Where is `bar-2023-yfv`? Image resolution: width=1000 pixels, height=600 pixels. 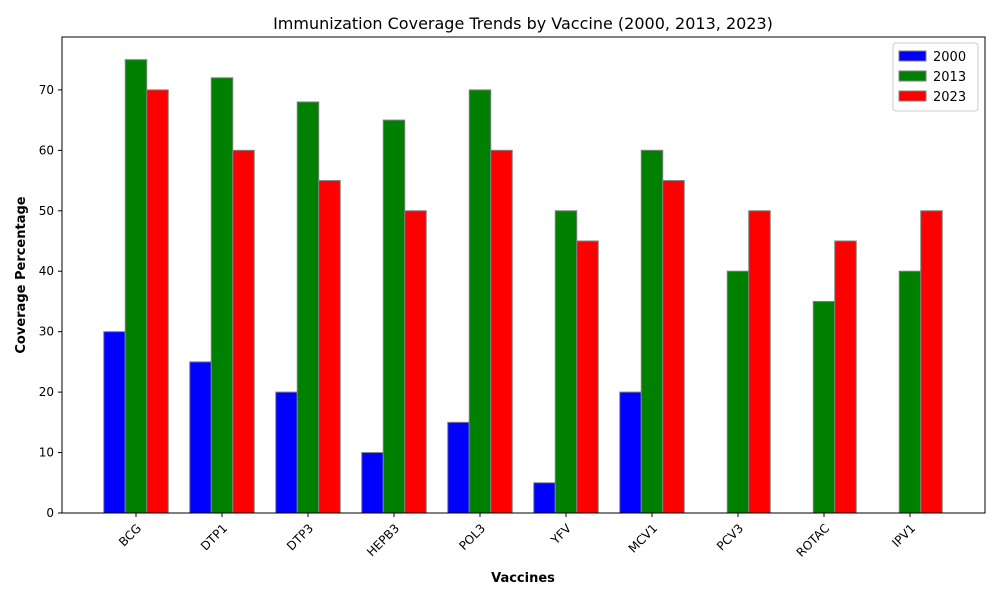 bar-2023-yfv is located at coordinates (587, 377).